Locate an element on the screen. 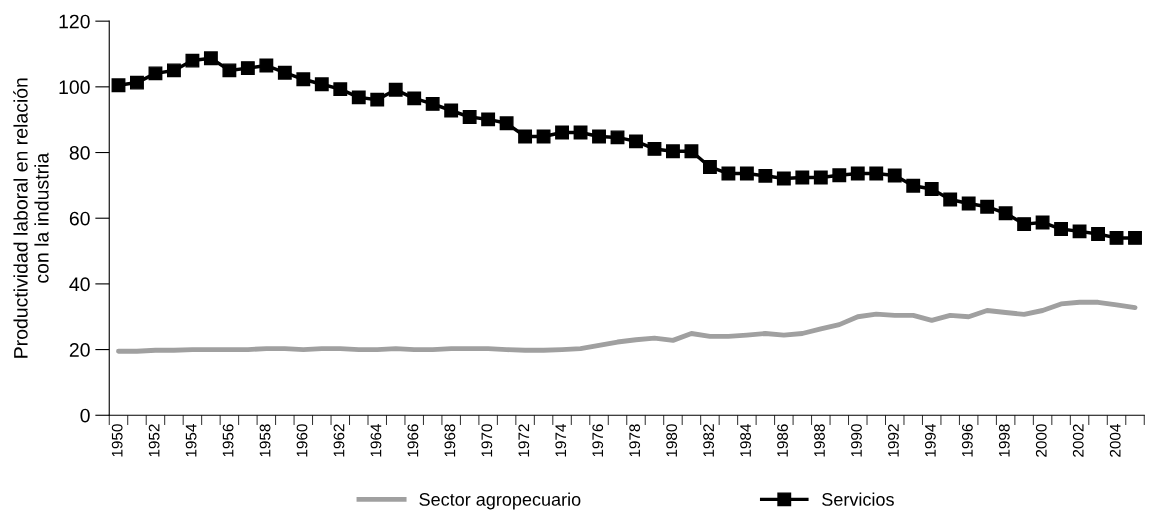  x-tick-label: 1978 is located at coordinates (635, 440).